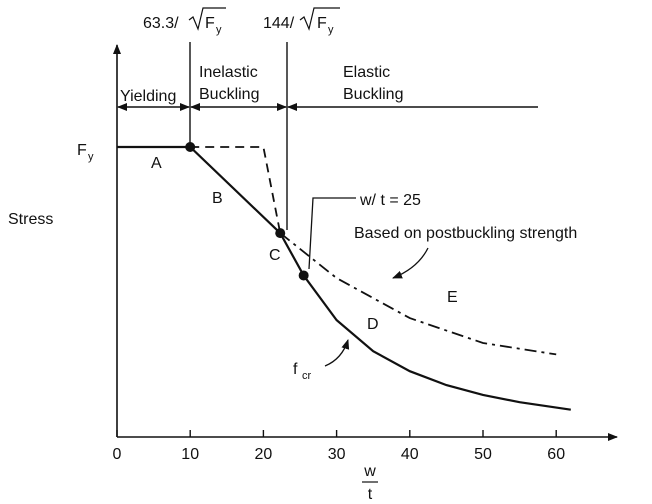 This screenshot has width=652, height=504. Describe the element at coordinates (91, 157) in the screenshot. I see `fy-label-sub: y` at that location.